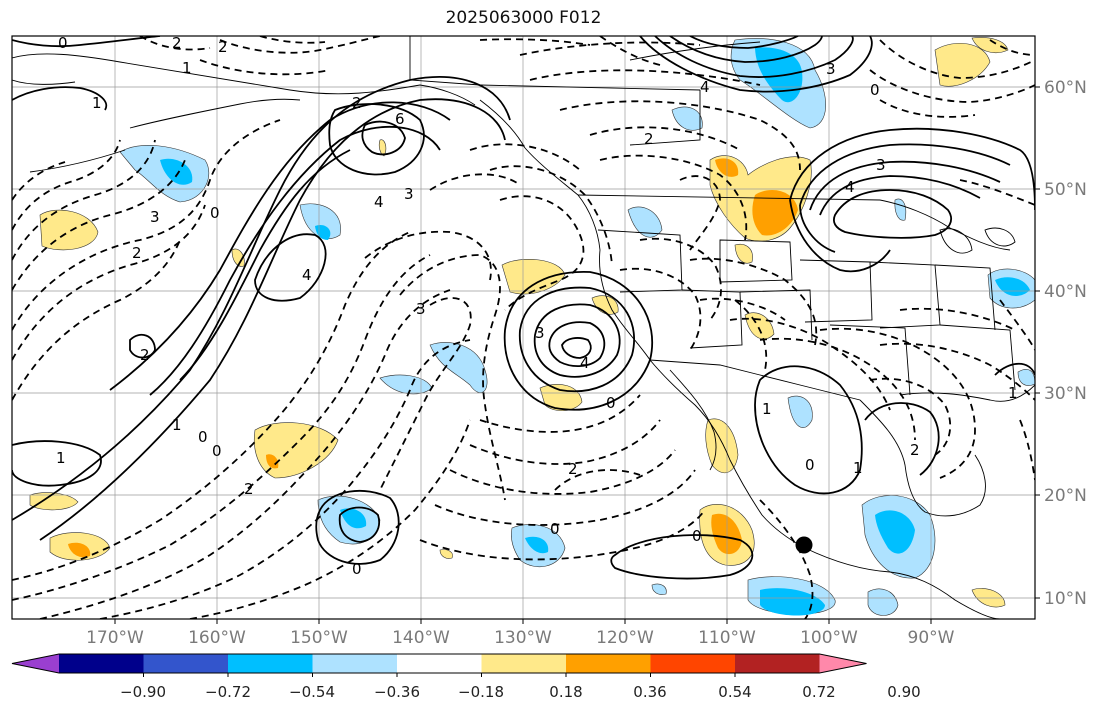 This screenshot has width=1105, height=712. What do you see at coordinates (400, 119) in the screenshot?
I see `contour-label: 6` at bounding box center [400, 119].